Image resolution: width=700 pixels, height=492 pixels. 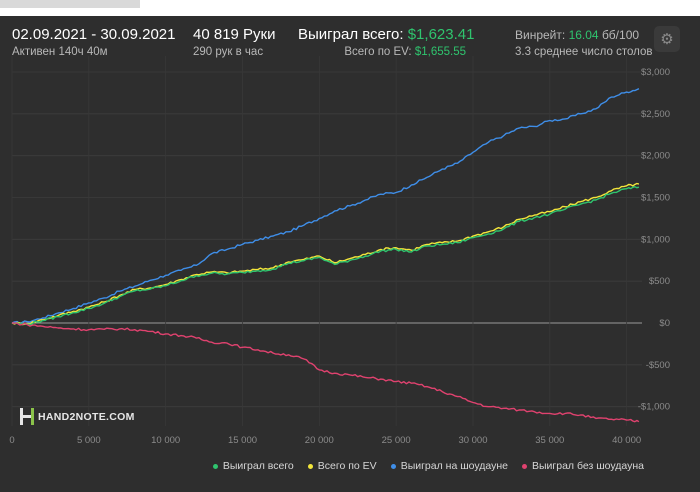 I want to click on x-tick-label: 10 000, so click(x=165, y=440).